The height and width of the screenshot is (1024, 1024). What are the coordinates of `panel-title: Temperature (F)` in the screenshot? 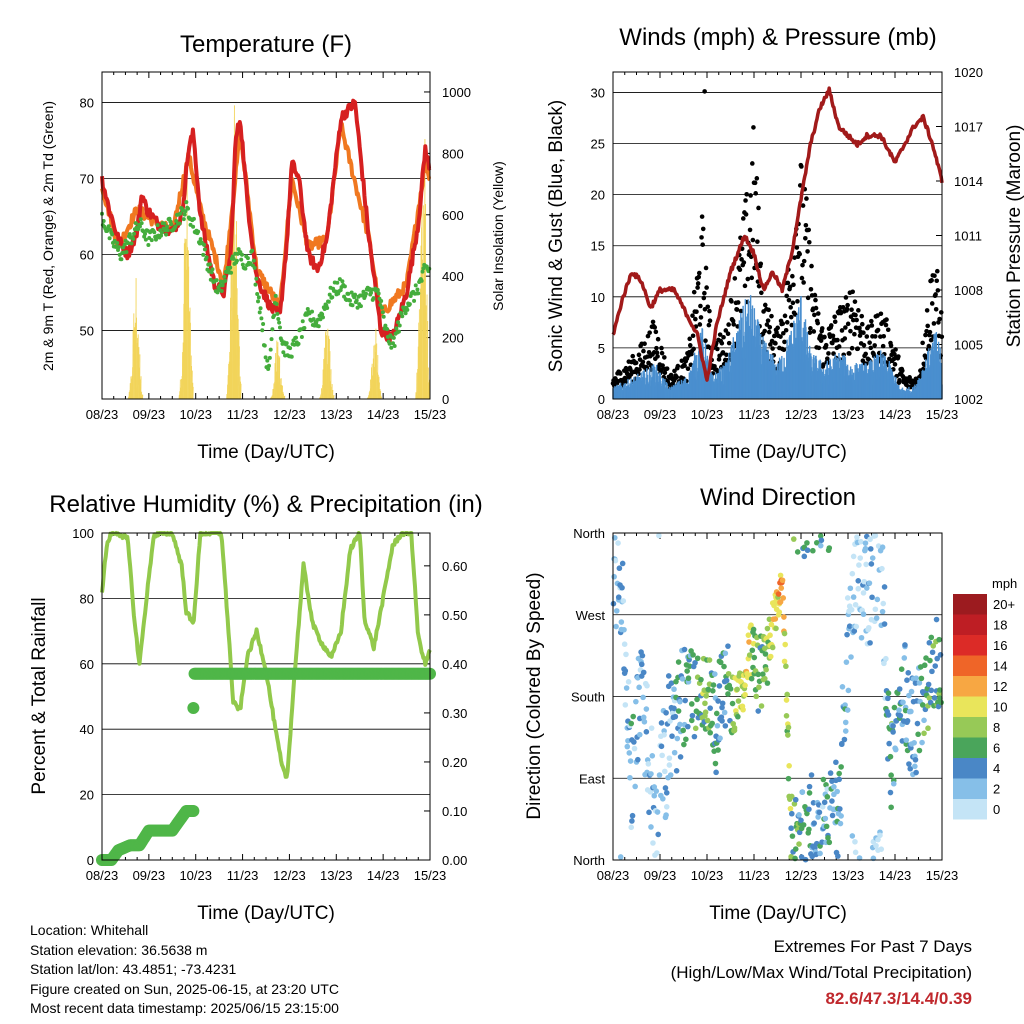 It's located at (266, 44).